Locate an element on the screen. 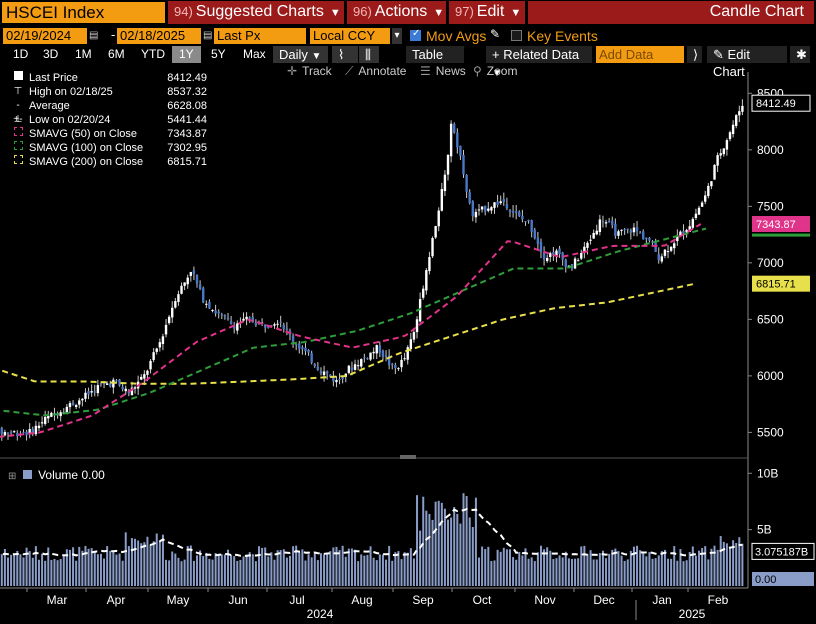  news-tool: ☰ News is located at coordinates (443, 71).